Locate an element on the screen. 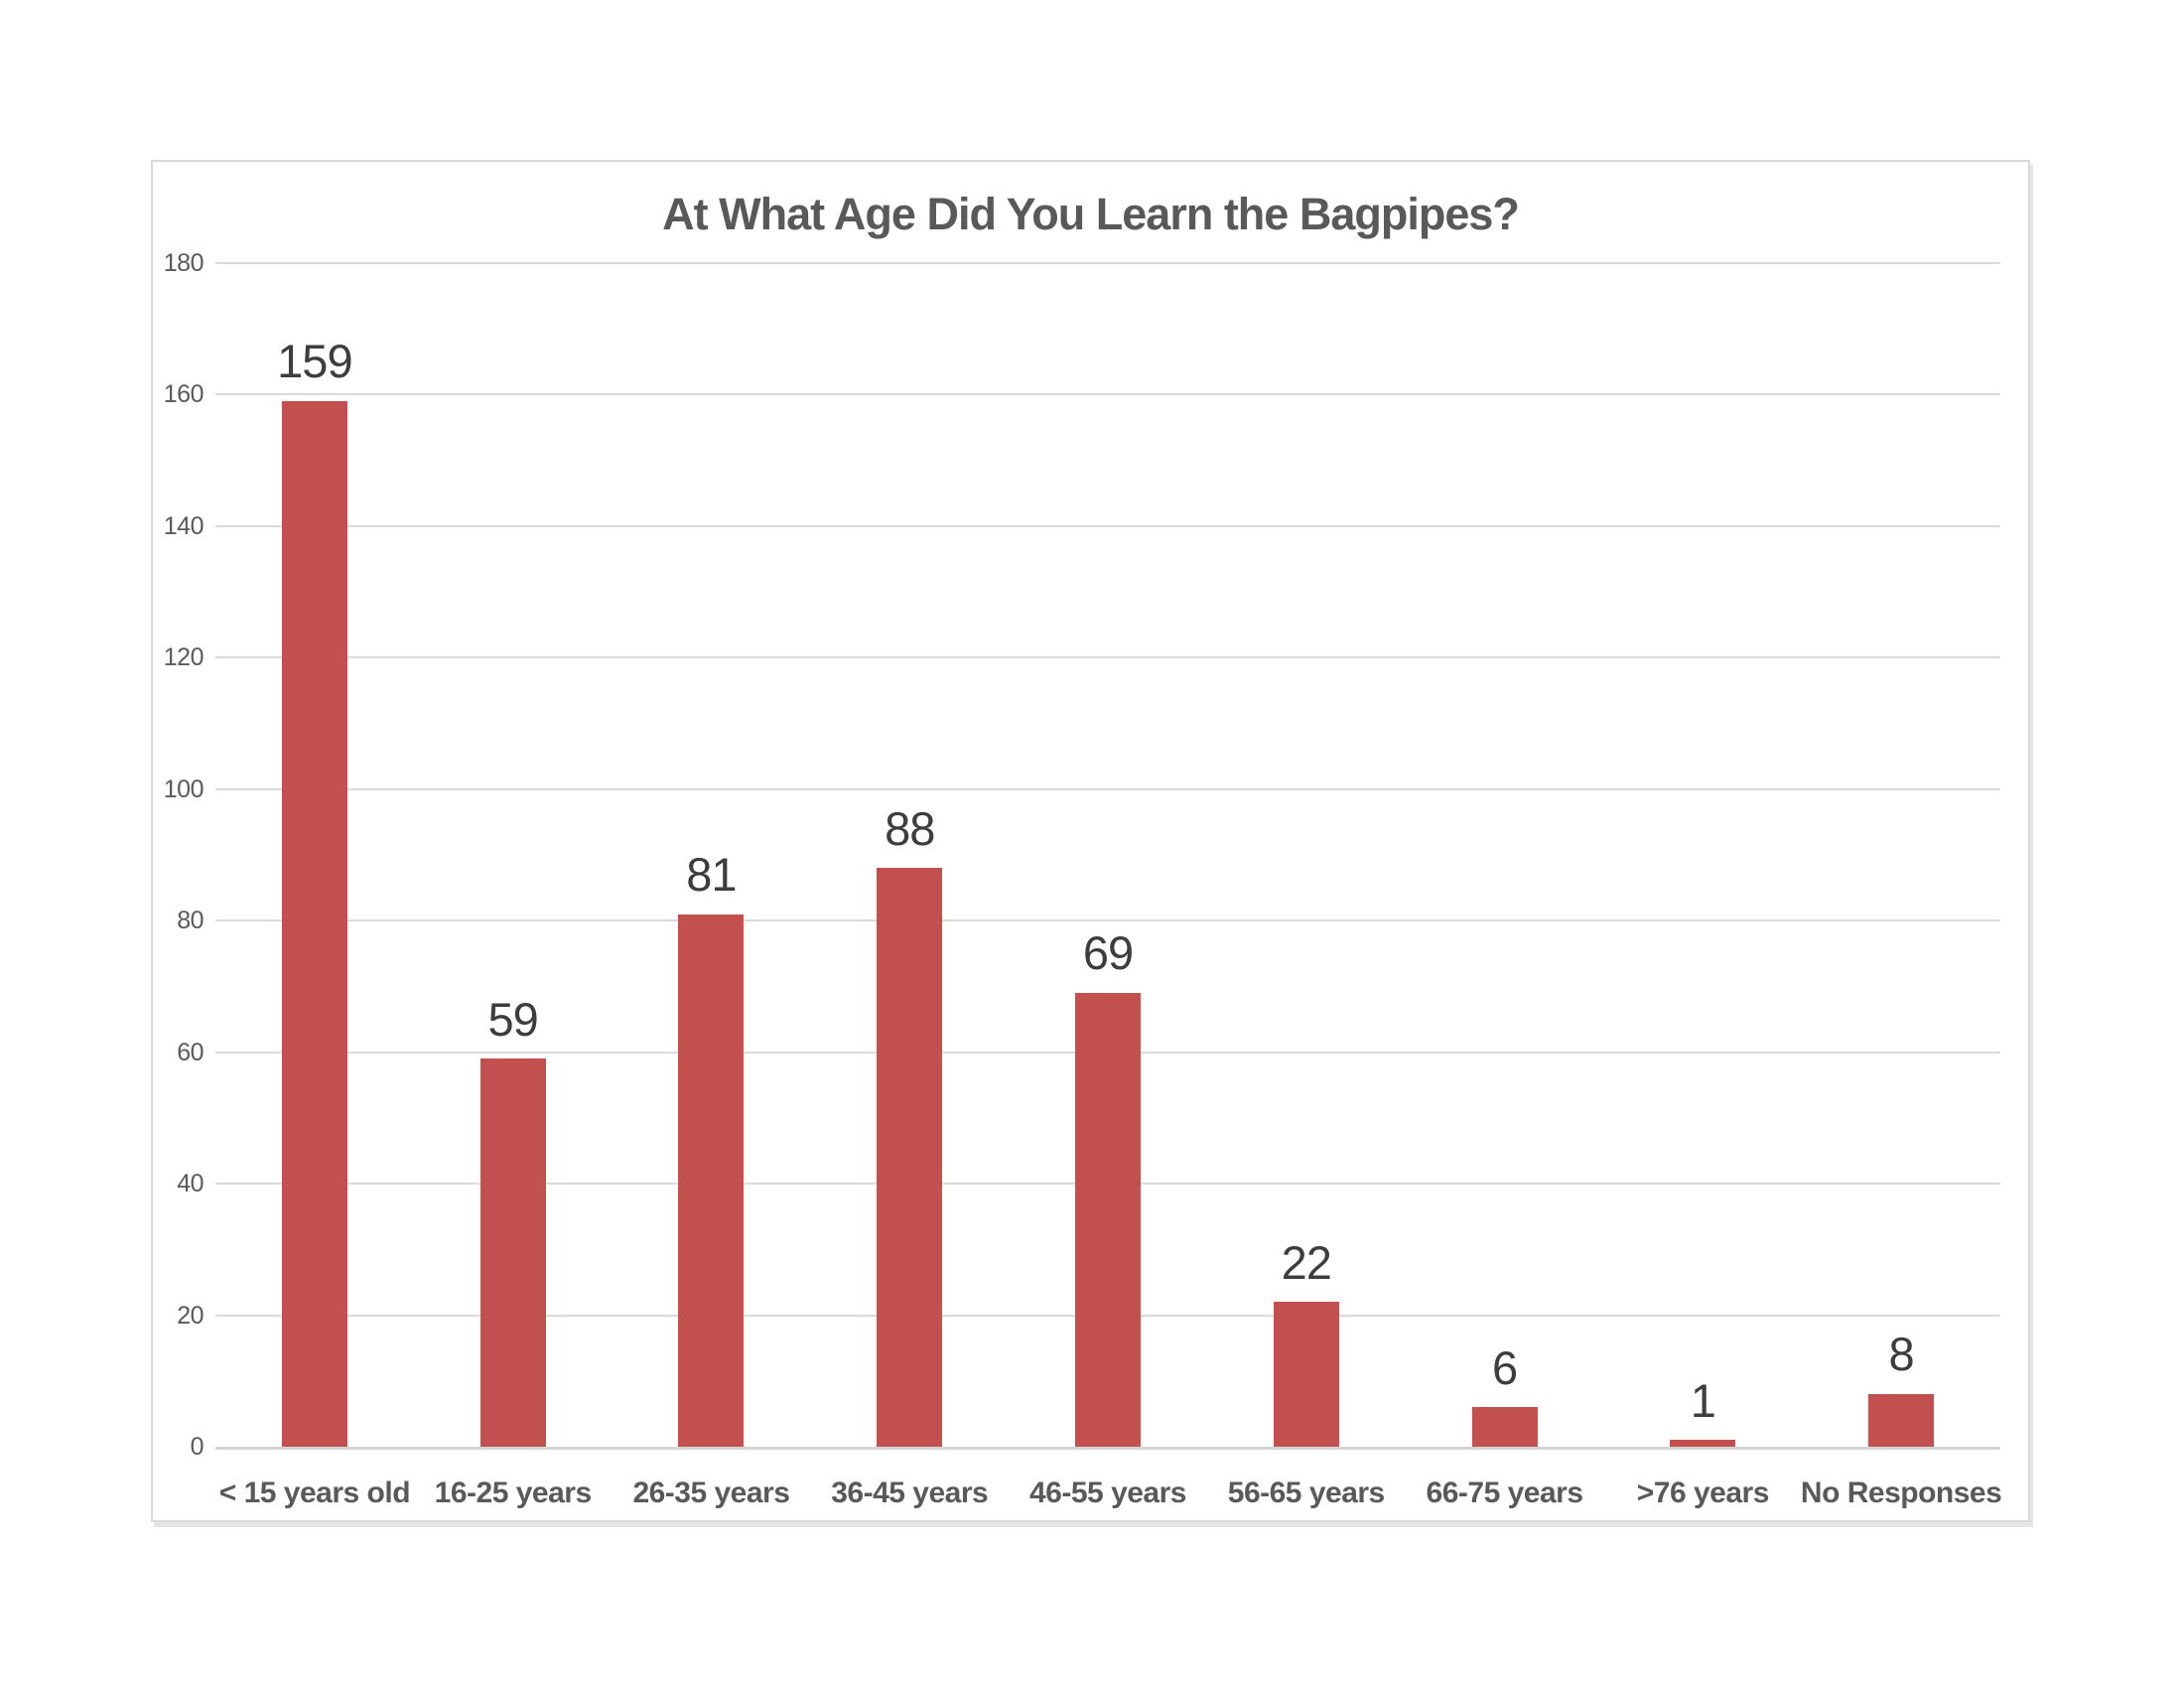  y-axis-tick-label: 60 is located at coordinates (190, 1052).